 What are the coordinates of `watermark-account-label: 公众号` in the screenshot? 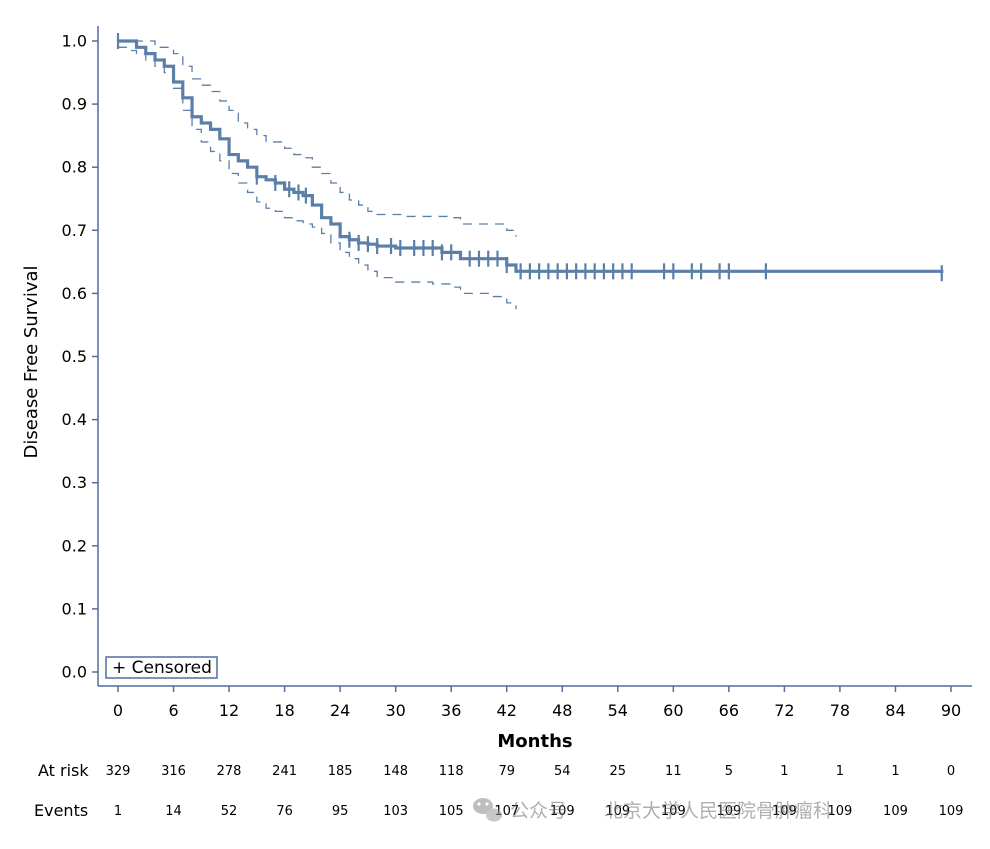 It's located at (538, 811).